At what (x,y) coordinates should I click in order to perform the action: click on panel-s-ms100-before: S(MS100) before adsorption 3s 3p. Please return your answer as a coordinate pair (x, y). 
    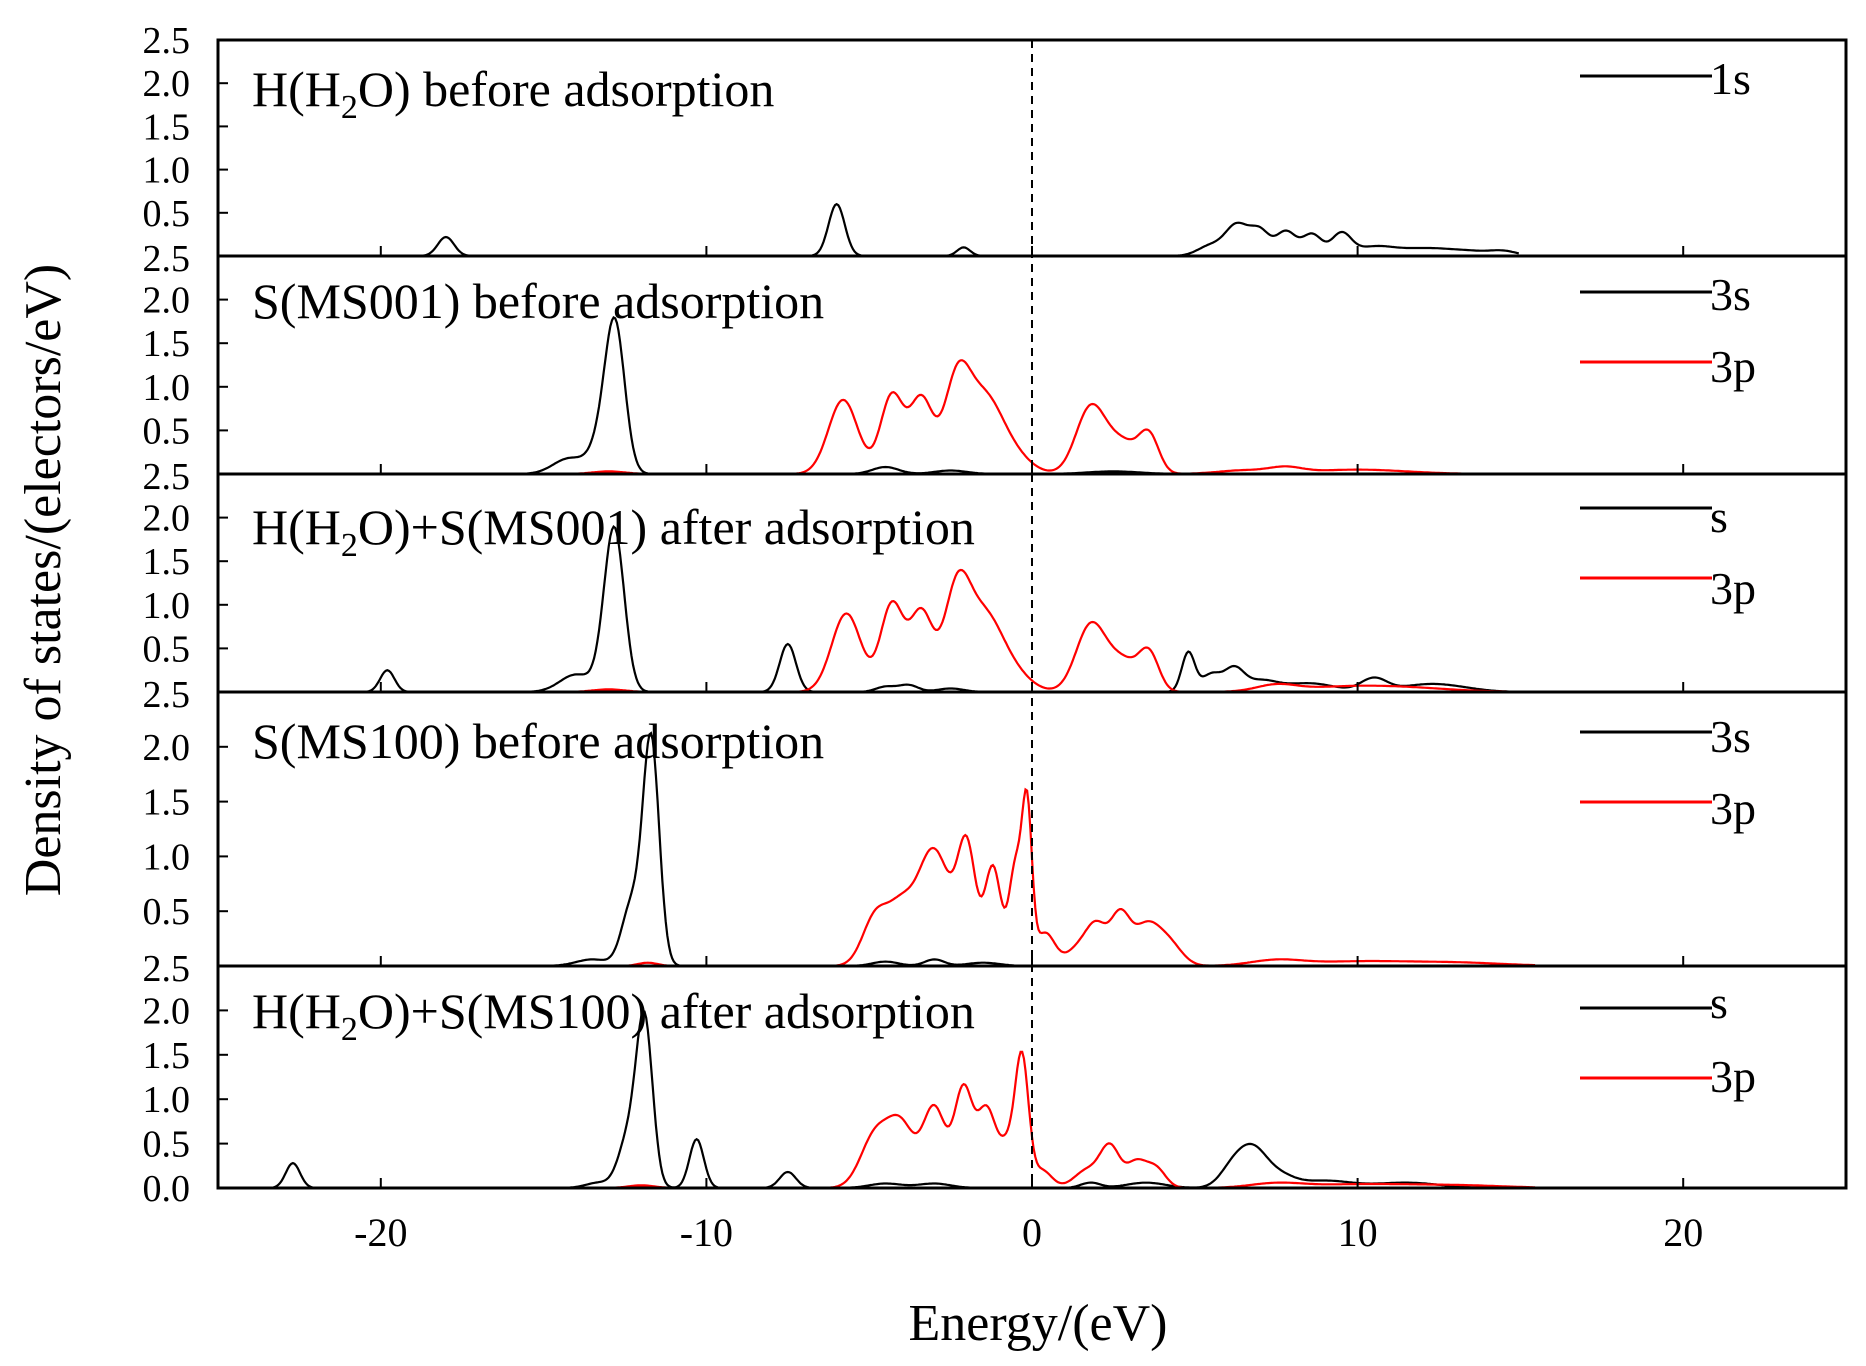
    Looking at the image, I should click on (1004, 772).